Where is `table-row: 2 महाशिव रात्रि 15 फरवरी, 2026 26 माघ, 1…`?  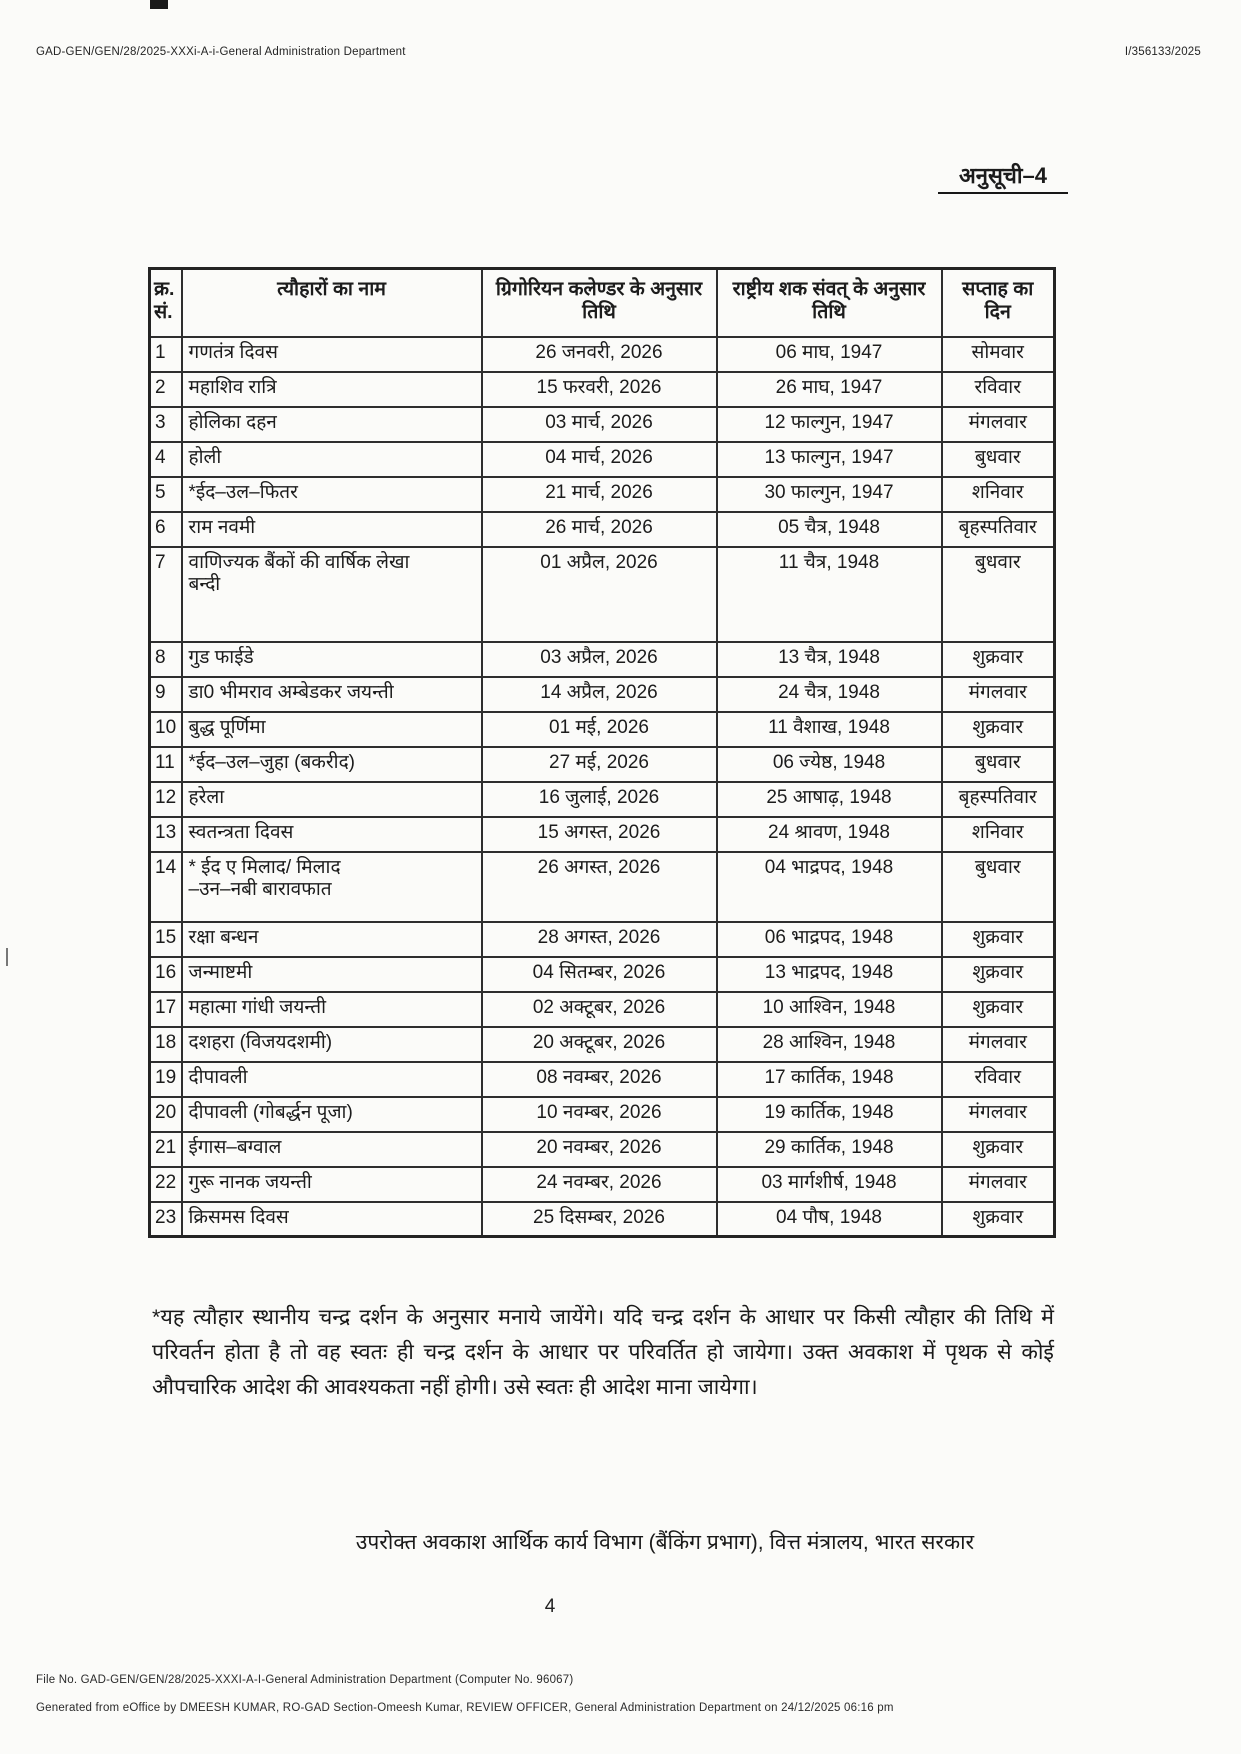 table-row: 2 महाशिव रात्रि 15 फरवरी, 2026 26 माघ, 1… is located at coordinates (602, 389).